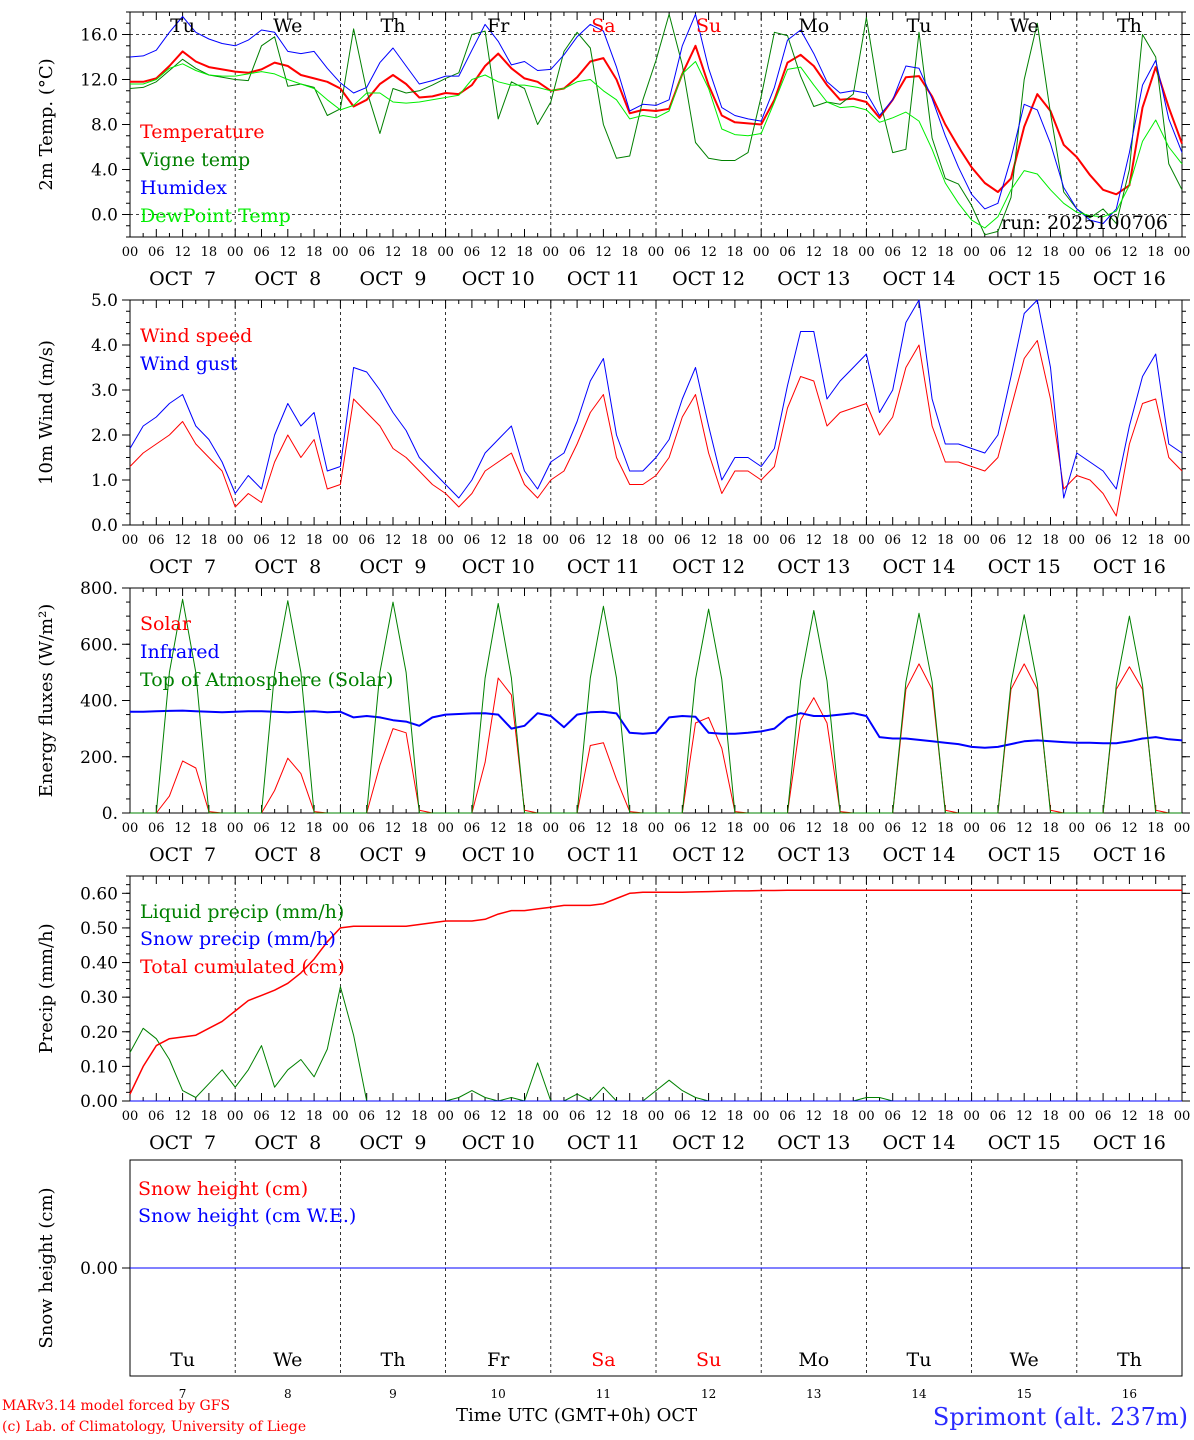 This screenshot has width=1194, height=1440. I want to click on series-humidex, so click(656, 118).